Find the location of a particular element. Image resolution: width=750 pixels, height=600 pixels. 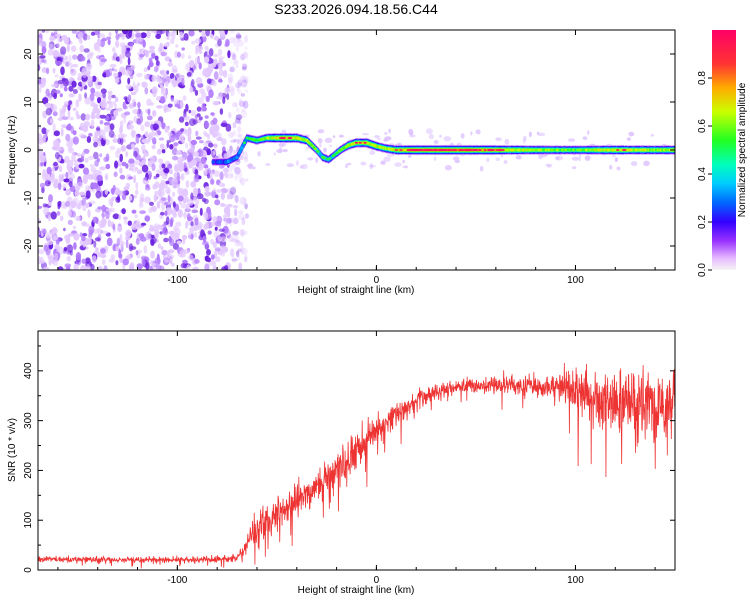

snr-x-tick-label: 100 is located at coordinates (575, 580).